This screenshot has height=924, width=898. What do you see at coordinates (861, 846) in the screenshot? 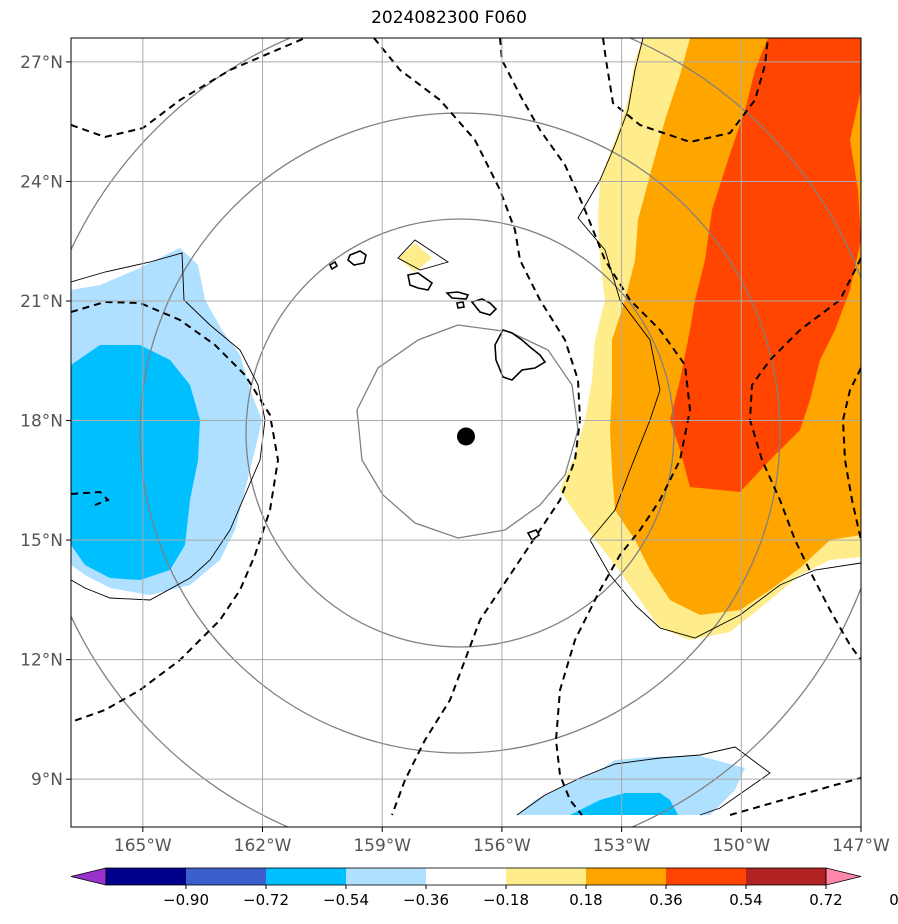
I see `lon-tick-label: 147°W` at bounding box center [861, 846].